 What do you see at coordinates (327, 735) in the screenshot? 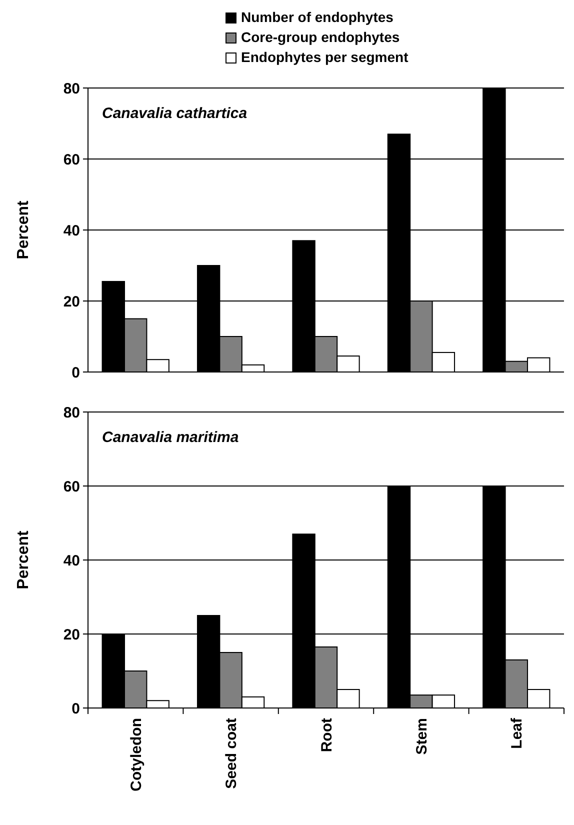
I see `x-tick-label: Root` at bounding box center [327, 735].